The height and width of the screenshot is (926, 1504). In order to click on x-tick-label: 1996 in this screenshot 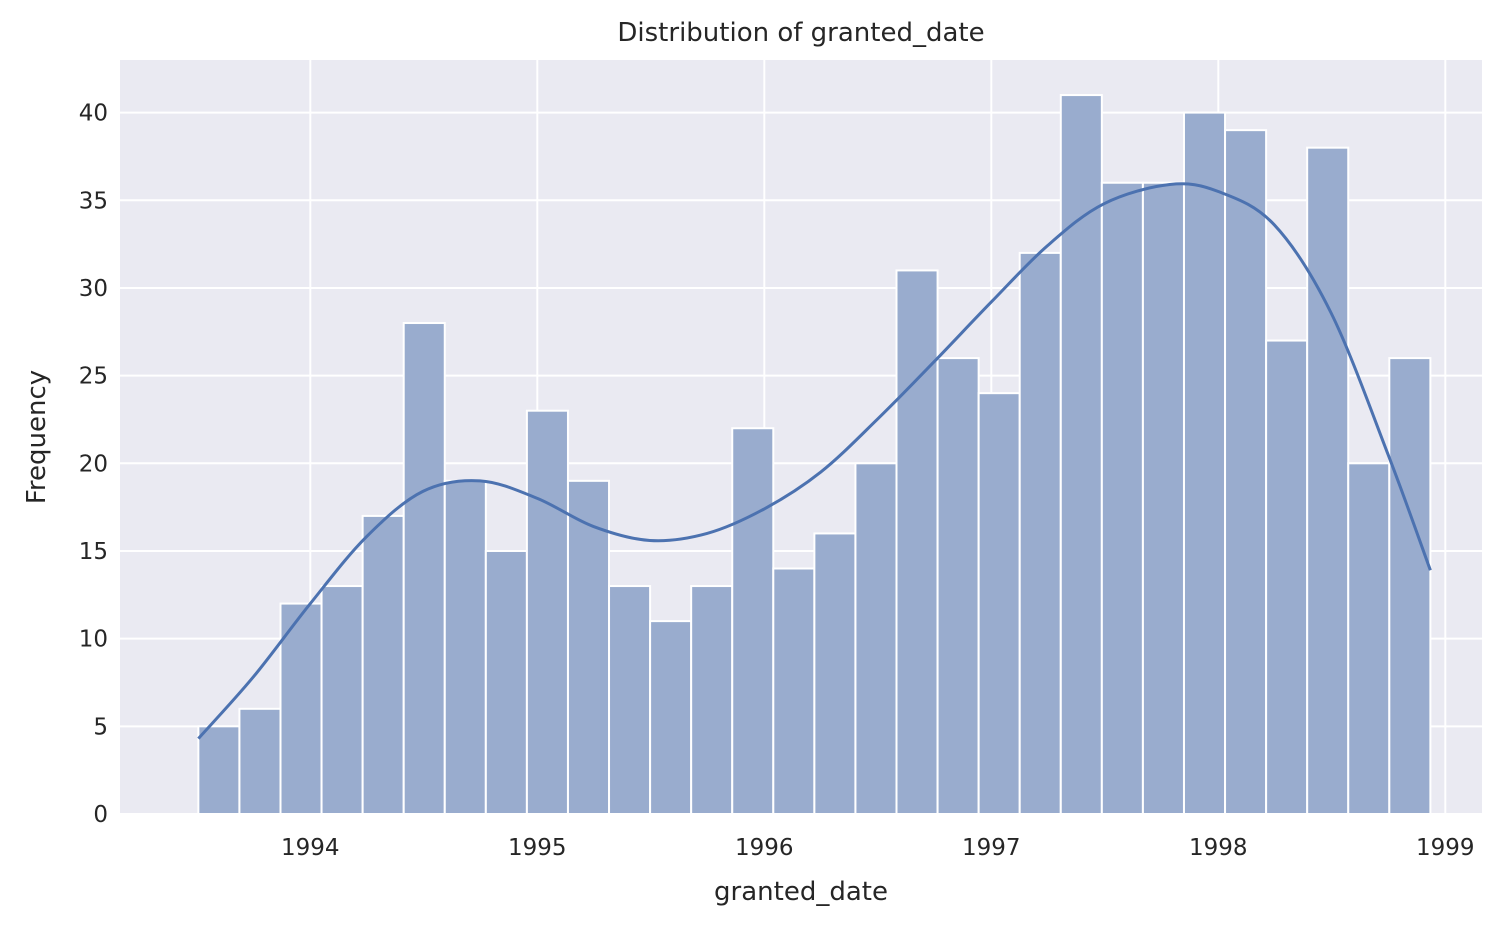, I will do `click(764, 848)`.